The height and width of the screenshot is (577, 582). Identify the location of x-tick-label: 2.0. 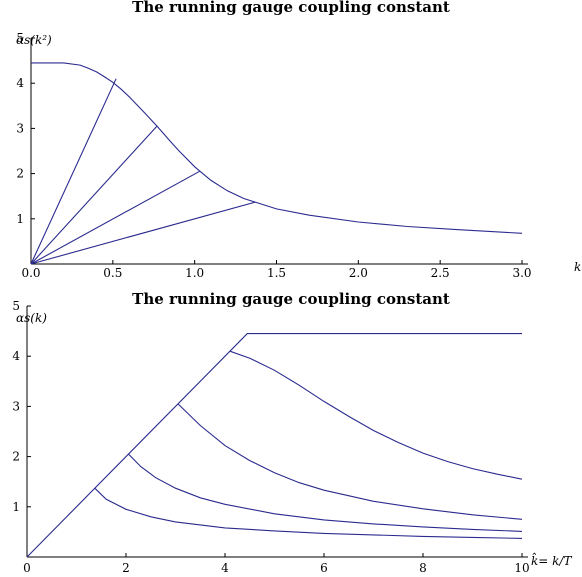
(358, 273).